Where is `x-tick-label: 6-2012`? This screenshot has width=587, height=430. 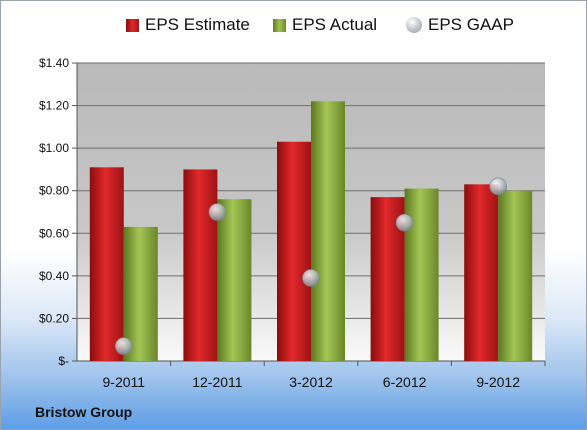
x-tick-label: 6-2012 is located at coordinates (405, 382).